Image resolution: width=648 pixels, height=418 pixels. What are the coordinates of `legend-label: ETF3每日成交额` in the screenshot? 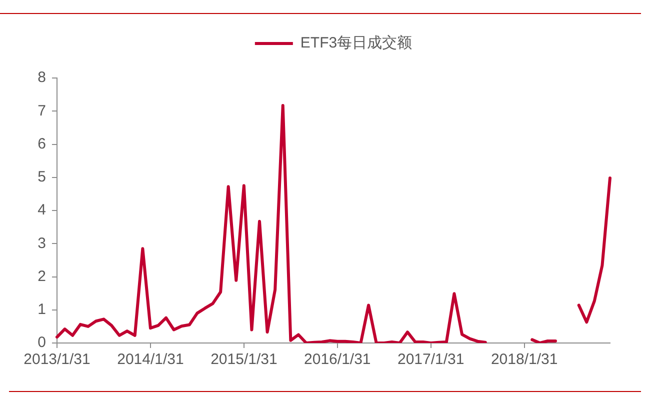 It's located at (356, 43).